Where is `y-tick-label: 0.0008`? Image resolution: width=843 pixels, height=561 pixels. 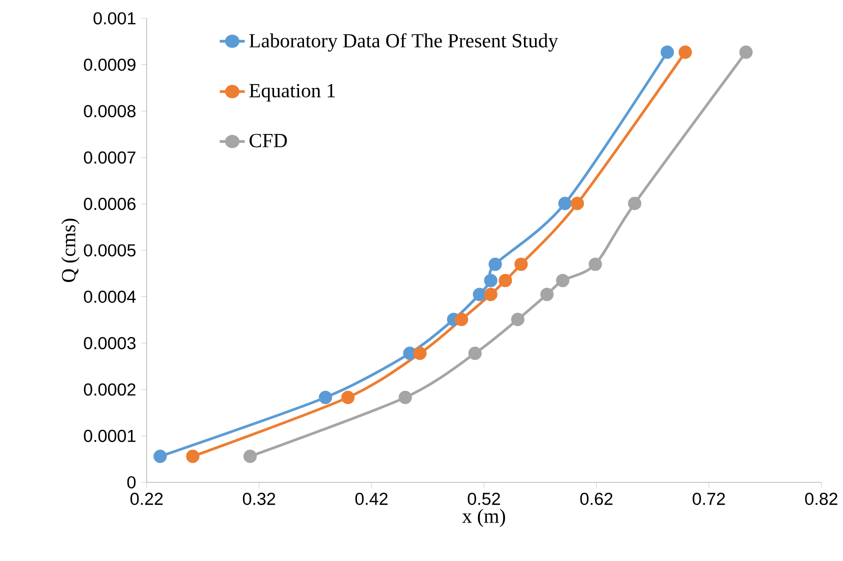 y-tick-label: 0.0008 is located at coordinates (110, 111).